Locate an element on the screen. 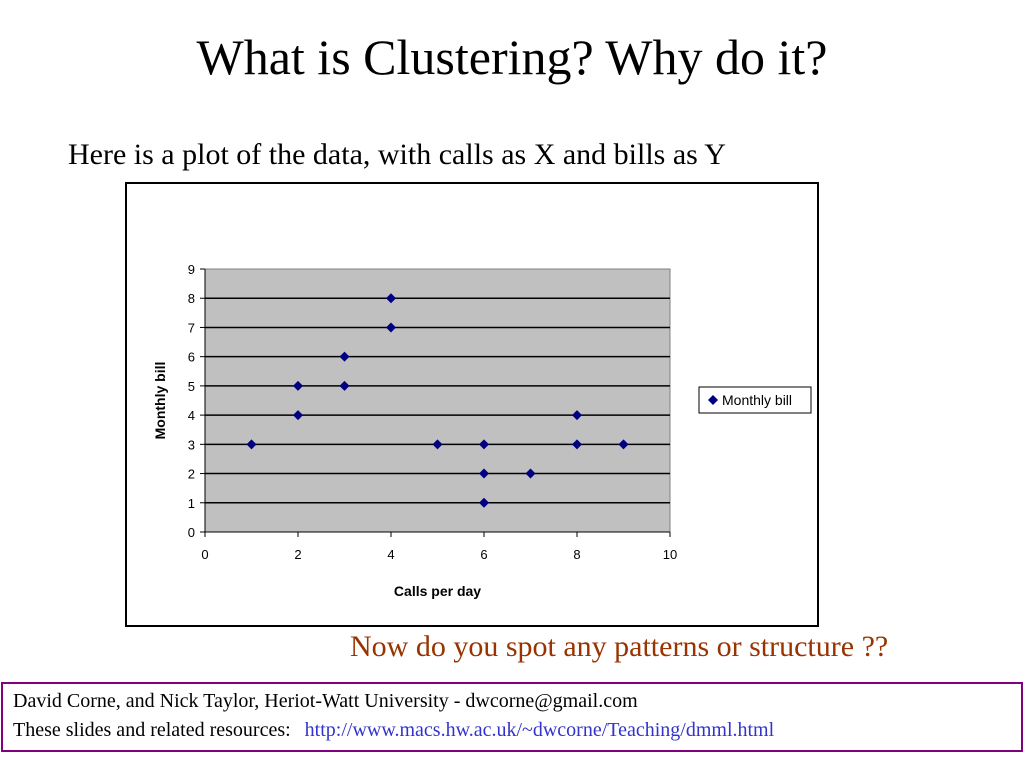 This screenshot has width=1024, height=768. y-tick-label: 7 is located at coordinates (191, 327).